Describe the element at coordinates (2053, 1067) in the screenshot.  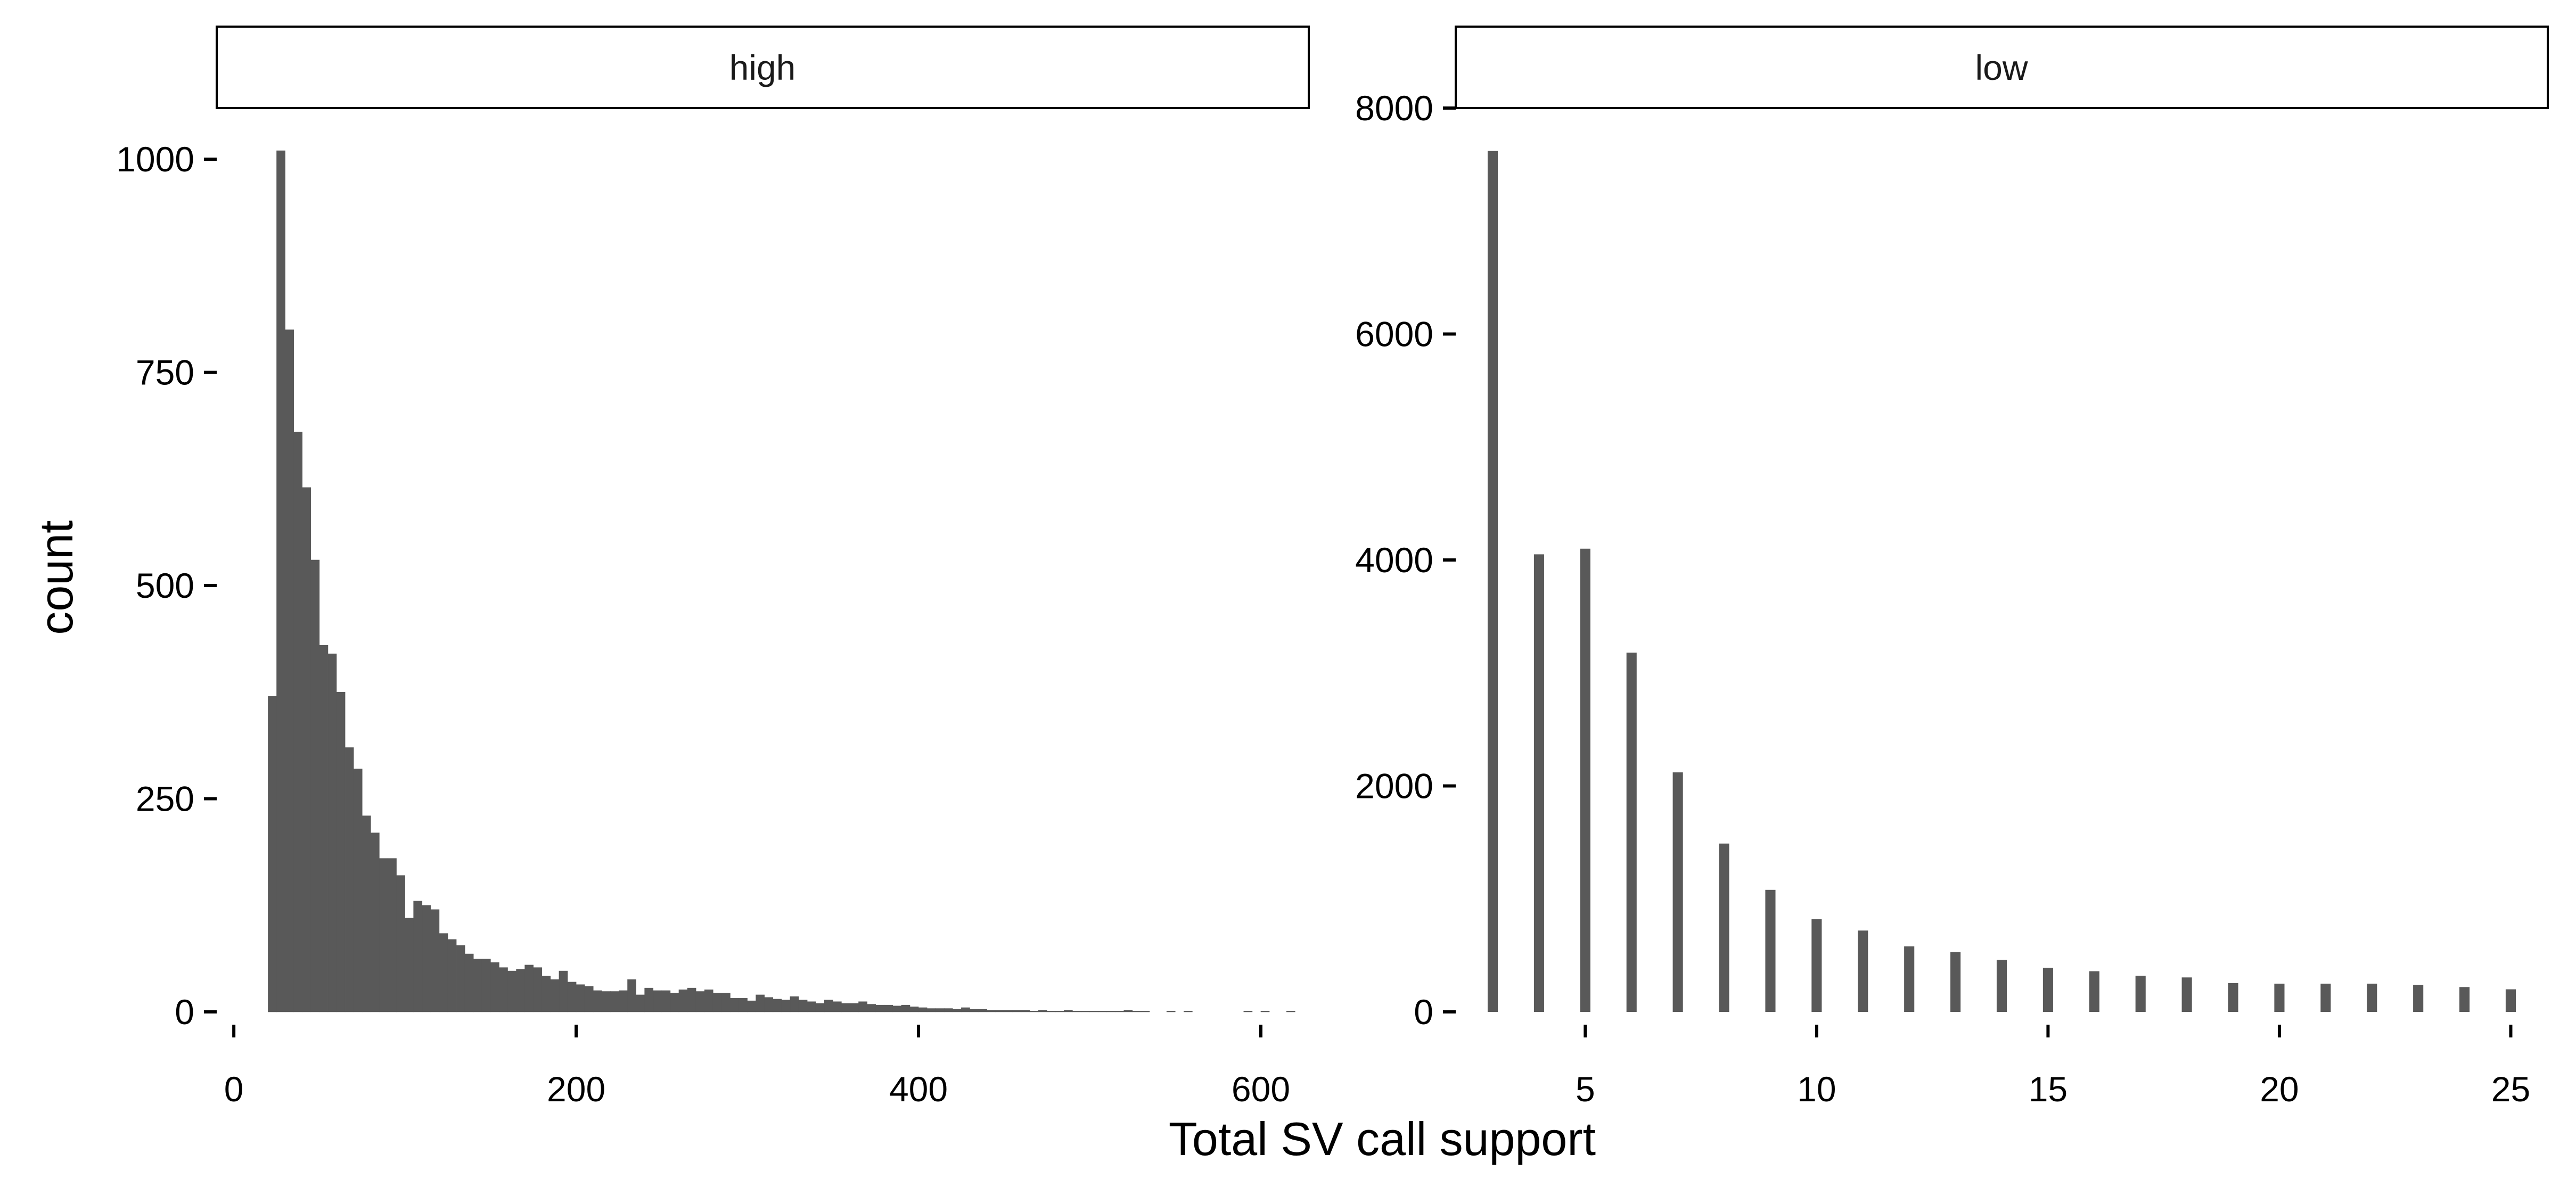
I see `x-ticks-low: 5 10 15 20 25` at that location.